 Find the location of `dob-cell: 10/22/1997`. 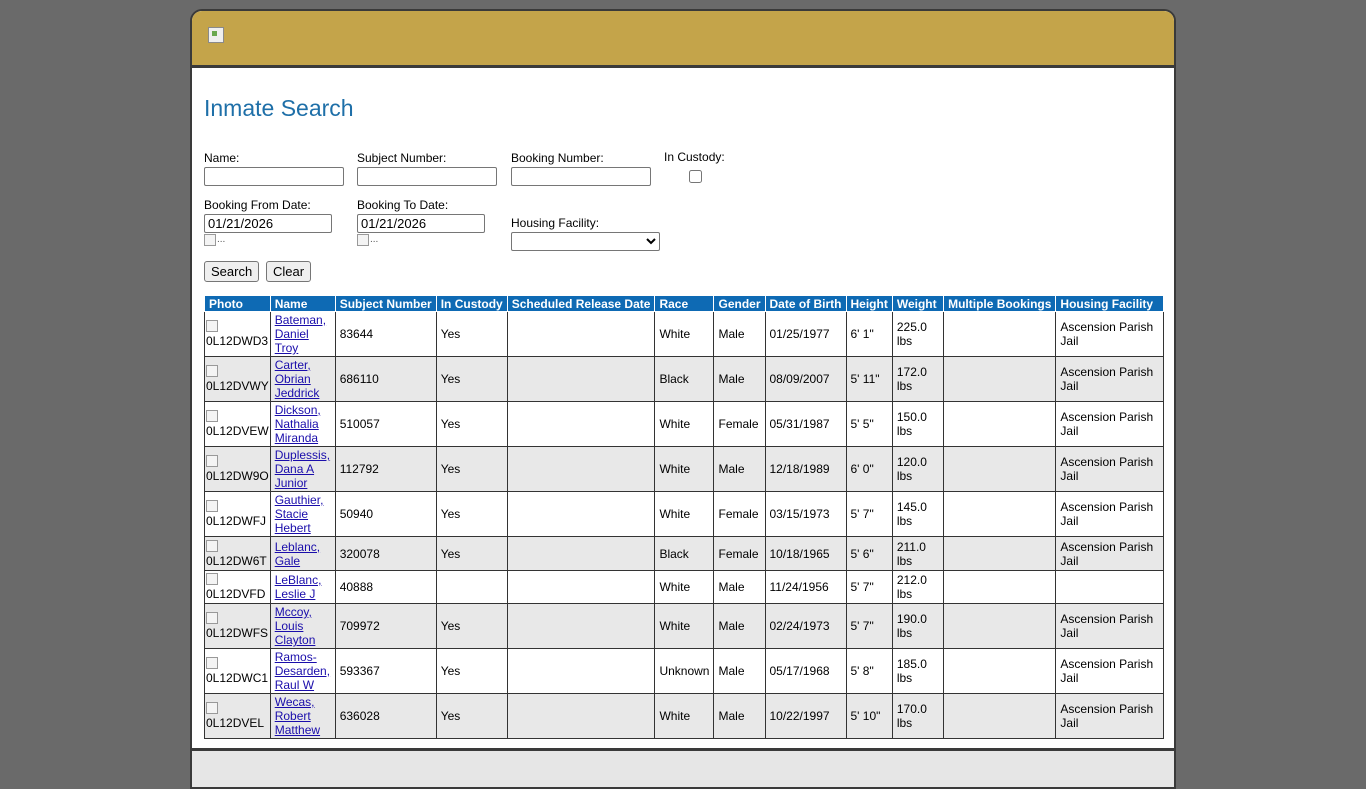

dob-cell: 10/22/1997 is located at coordinates (805, 716).